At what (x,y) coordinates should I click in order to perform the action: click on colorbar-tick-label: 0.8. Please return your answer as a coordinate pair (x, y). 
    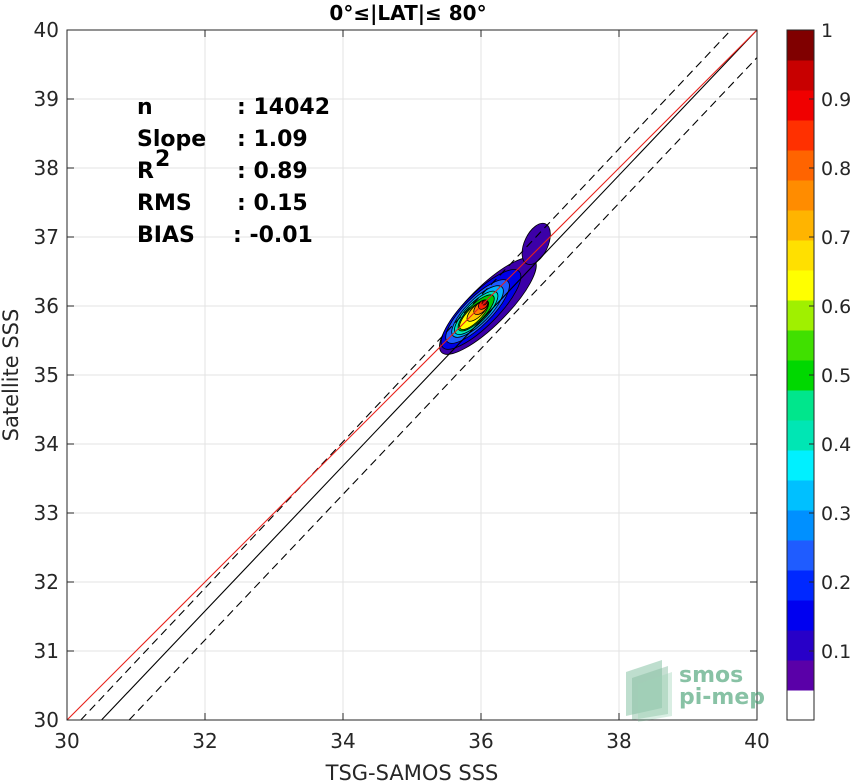
    Looking at the image, I should click on (836, 169).